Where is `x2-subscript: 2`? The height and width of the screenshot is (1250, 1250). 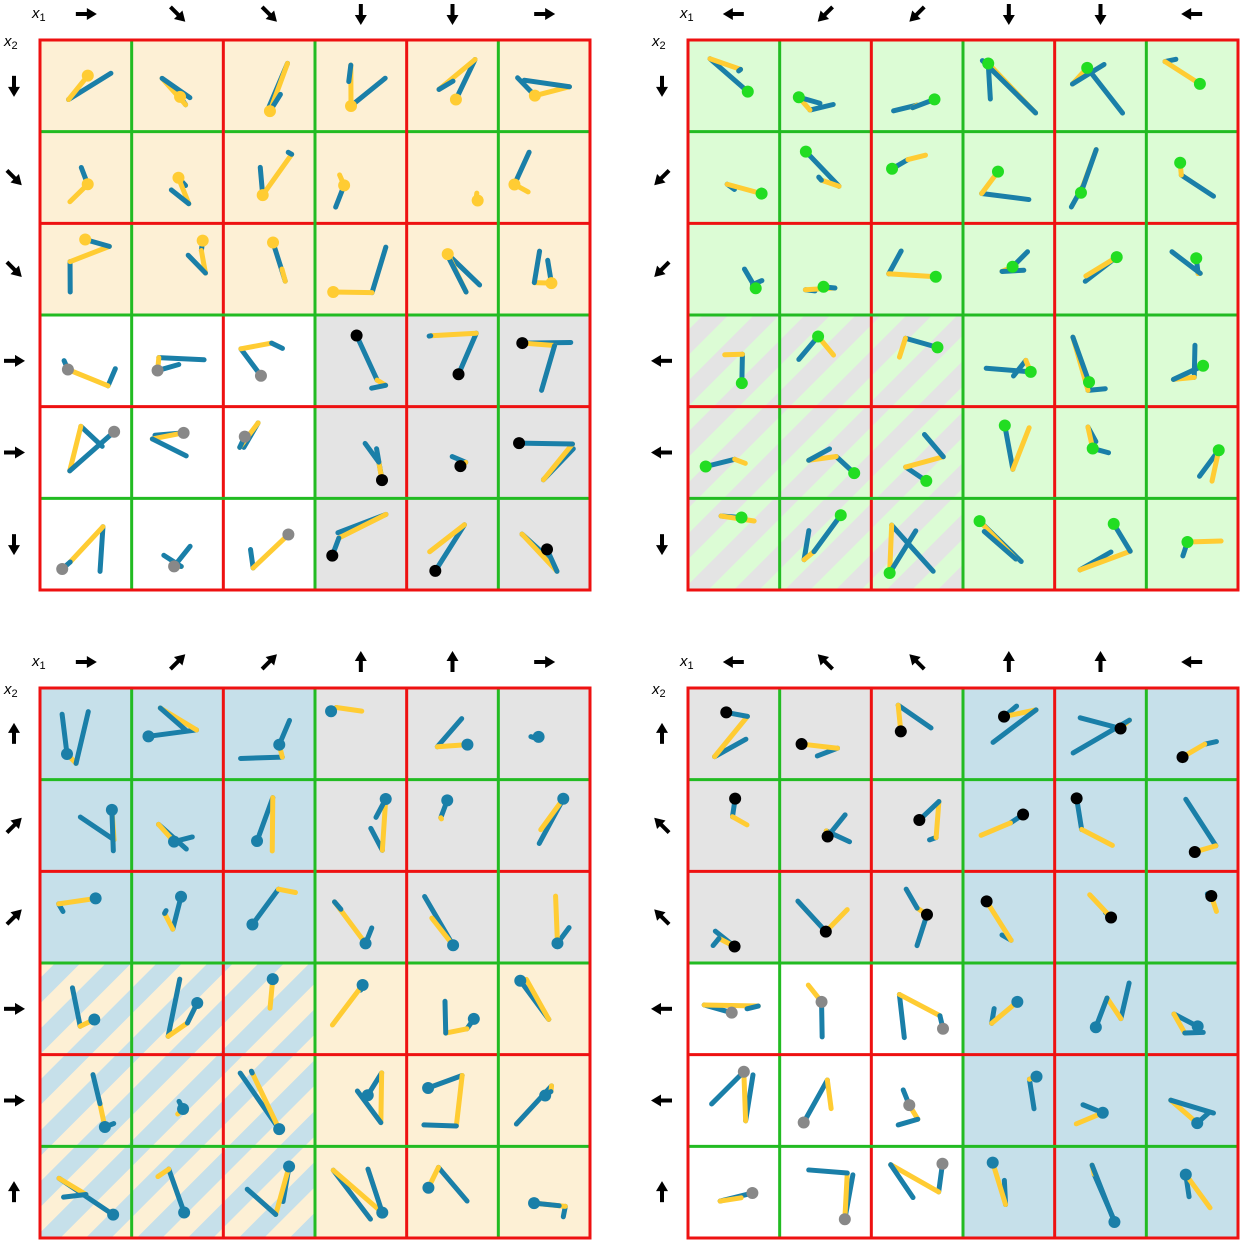 x2-subscript: 2 is located at coordinates (15, 694).